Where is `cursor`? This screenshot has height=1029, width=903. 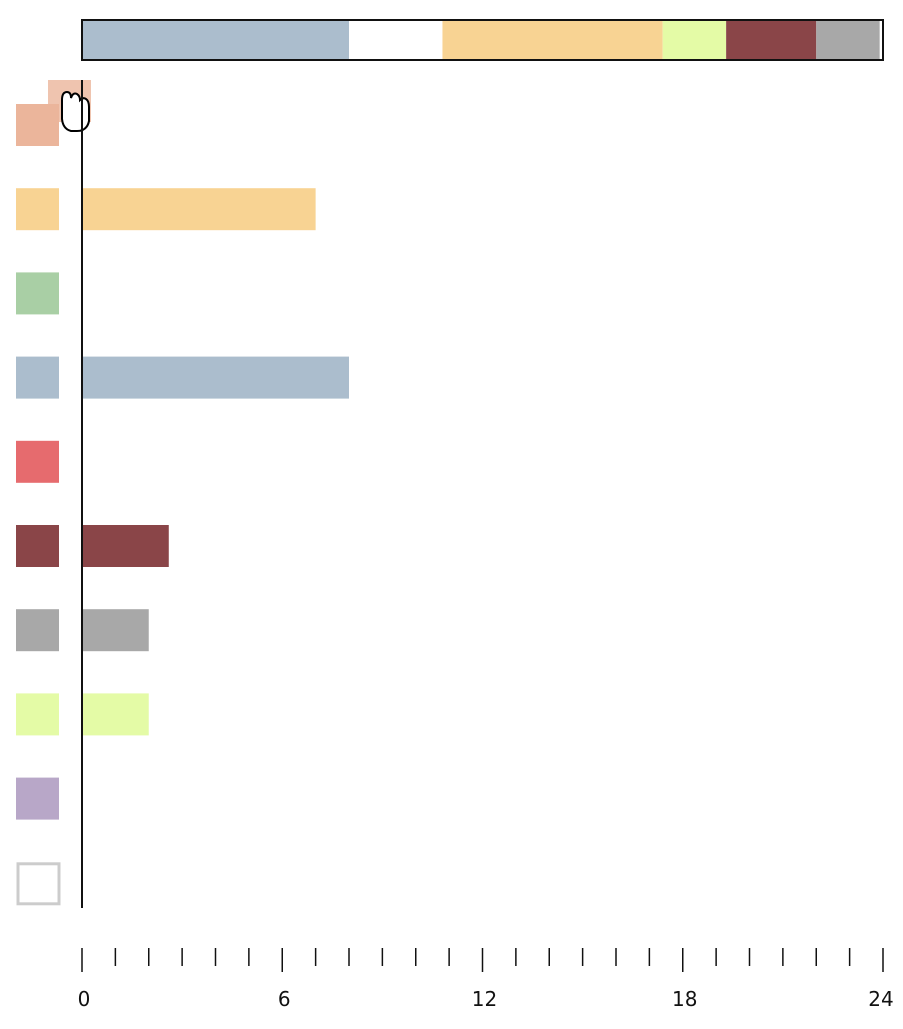
cursor is located at coordinates (75, 111).